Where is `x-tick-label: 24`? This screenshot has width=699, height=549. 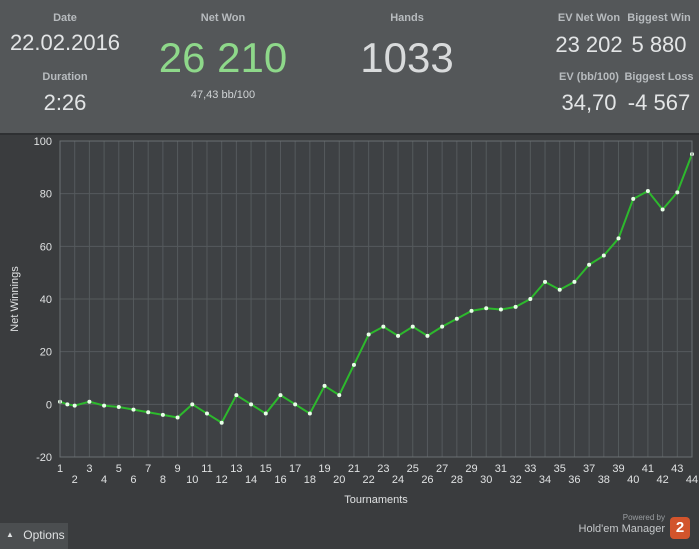
x-tick-label: 24 is located at coordinates (398, 480).